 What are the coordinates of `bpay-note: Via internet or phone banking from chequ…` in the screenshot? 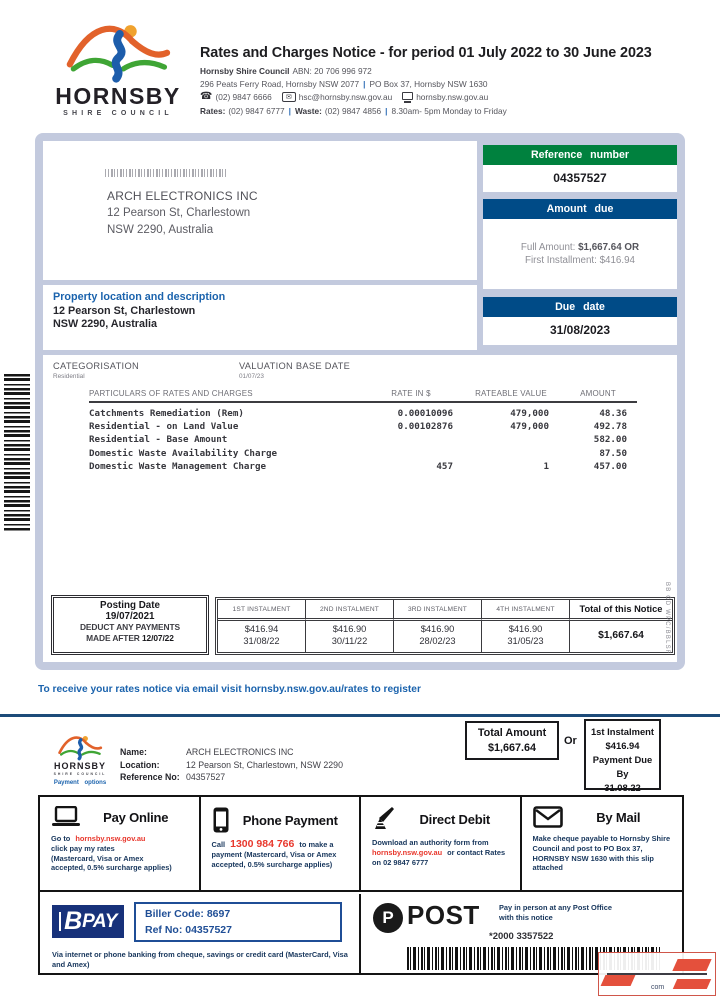 It's located at (200, 959).